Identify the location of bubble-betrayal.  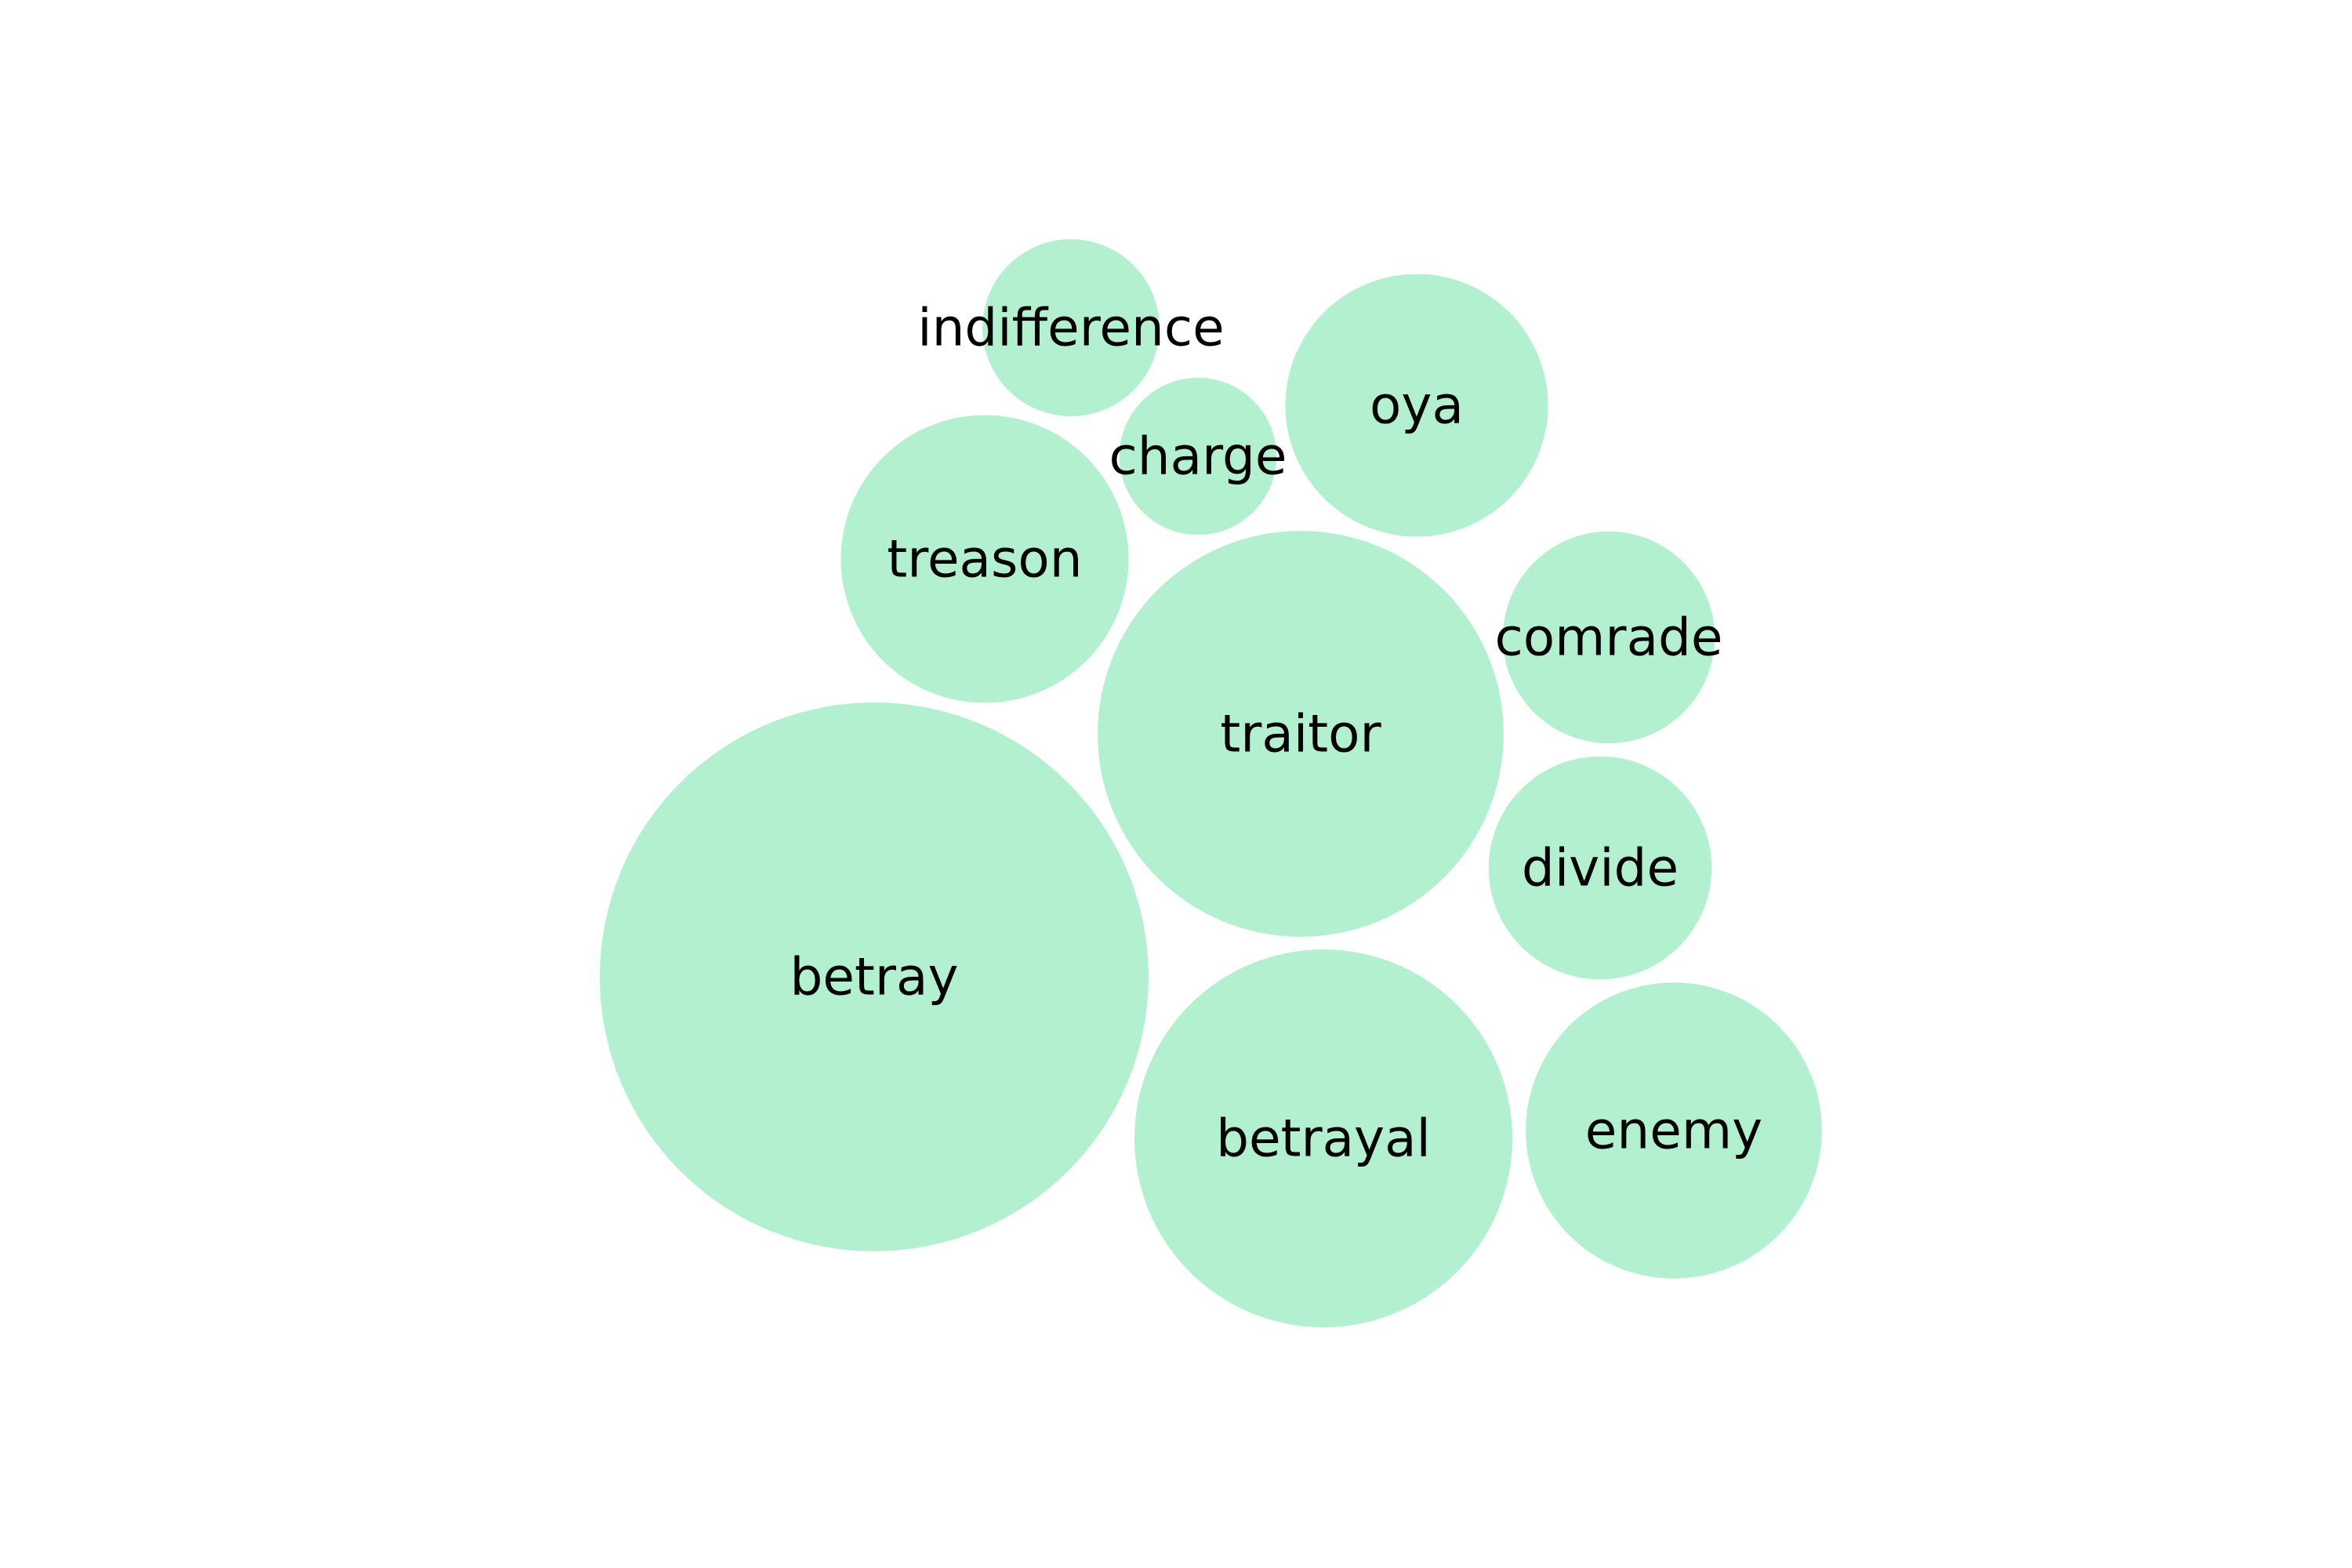
(1323, 1138).